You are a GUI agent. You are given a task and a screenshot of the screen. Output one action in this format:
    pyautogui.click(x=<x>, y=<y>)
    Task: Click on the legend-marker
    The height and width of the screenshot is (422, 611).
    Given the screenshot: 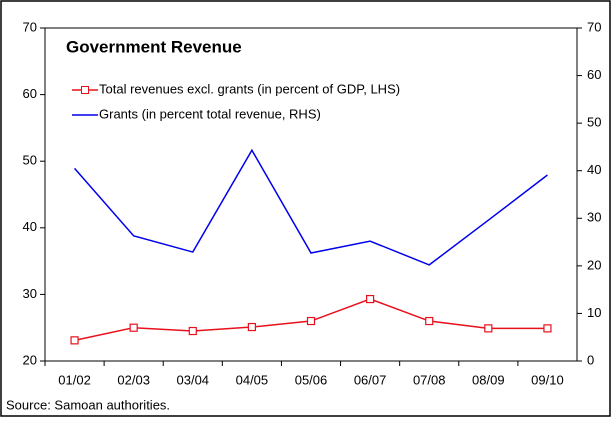 What is the action you would take?
    pyautogui.click(x=85, y=90)
    